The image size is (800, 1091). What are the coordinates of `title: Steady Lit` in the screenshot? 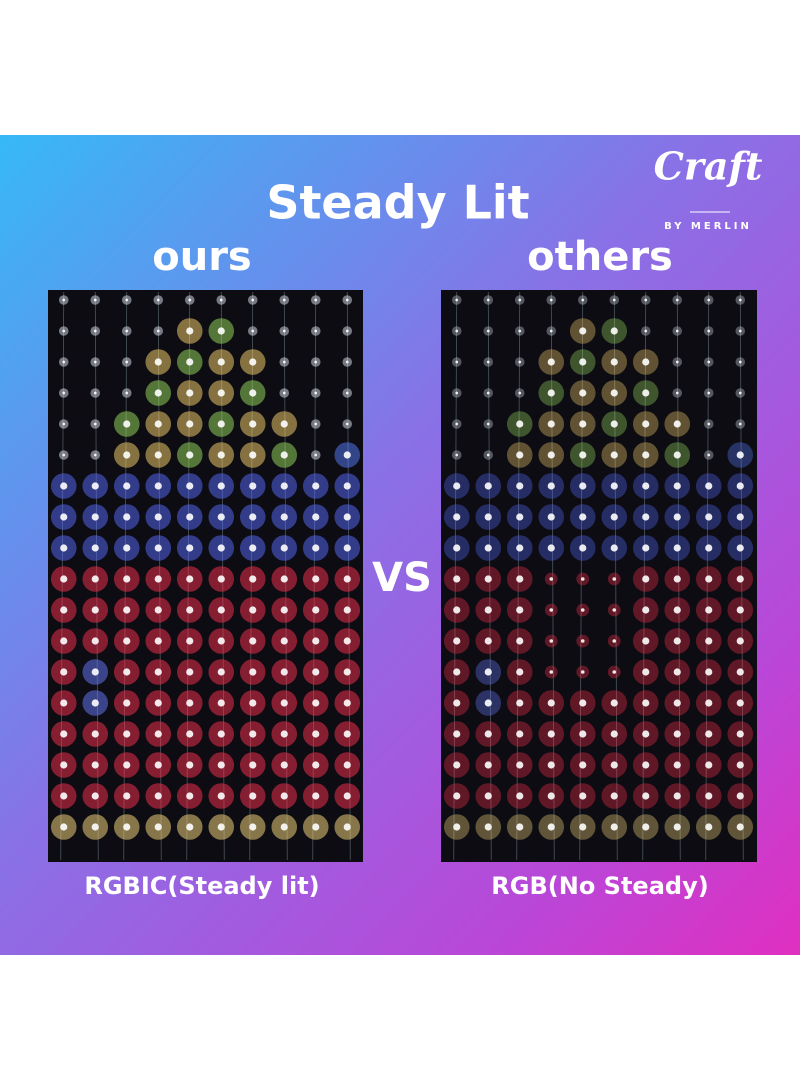 It's located at (397, 203).